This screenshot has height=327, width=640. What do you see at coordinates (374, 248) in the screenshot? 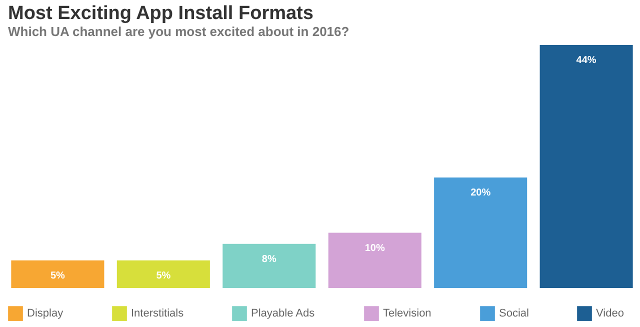
I see `data-label: 10%` at bounding box center [374, 248].